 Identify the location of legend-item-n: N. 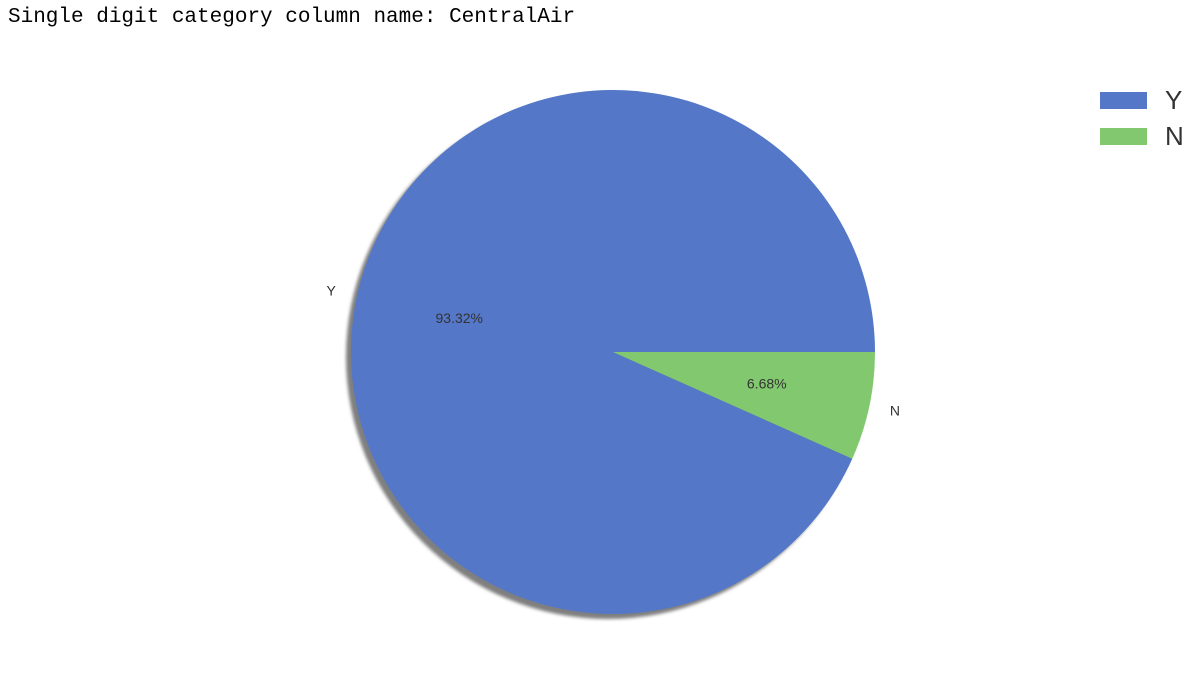
(1142, 136).